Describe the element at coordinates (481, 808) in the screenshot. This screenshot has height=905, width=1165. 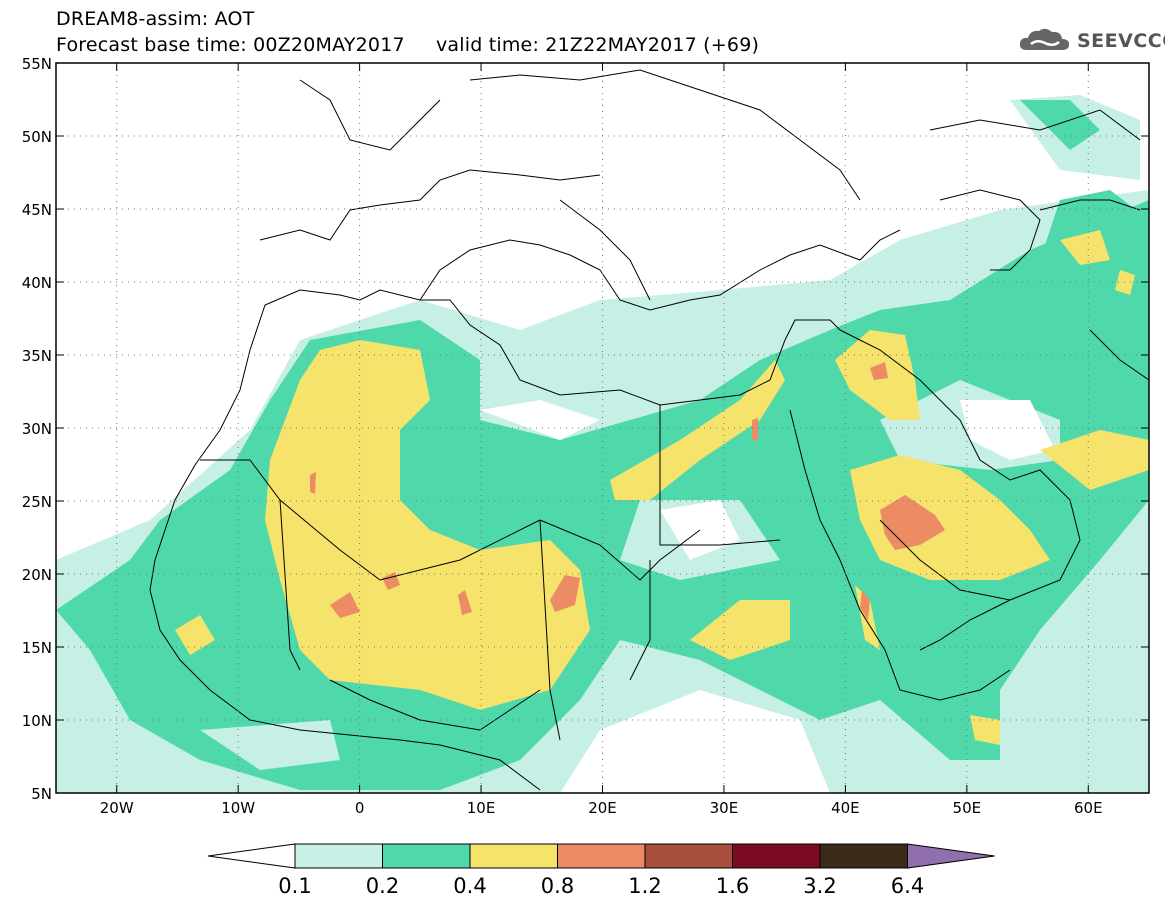
I see `lon-tick-label: 10E` at that location.